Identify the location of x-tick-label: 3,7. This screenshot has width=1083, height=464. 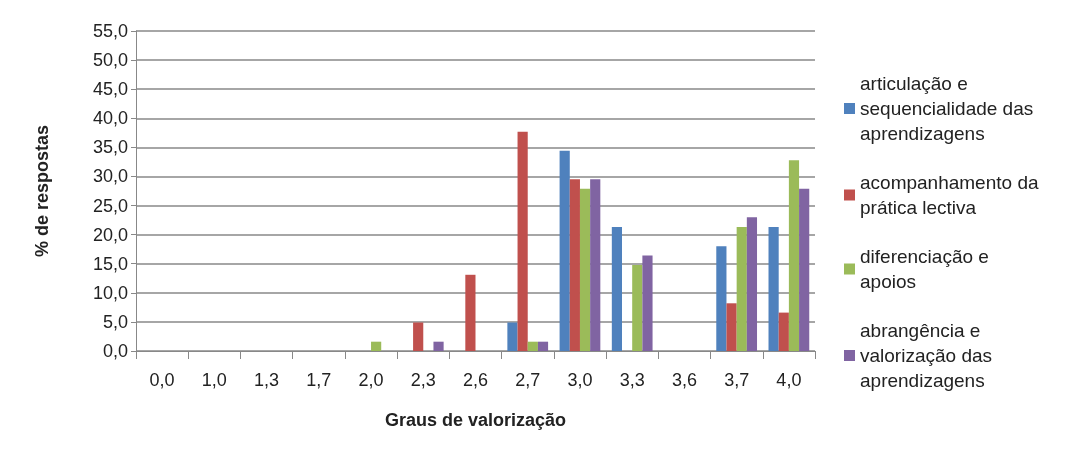
(737, 380).